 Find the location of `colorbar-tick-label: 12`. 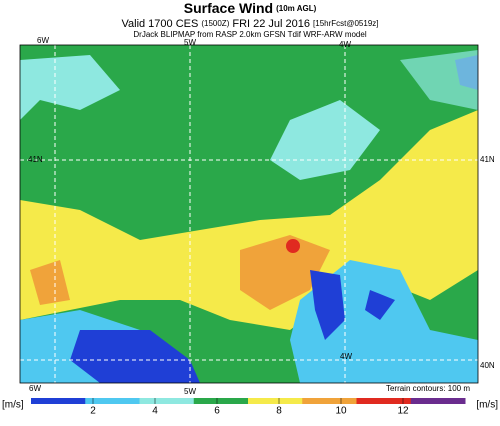

colorbar-tick-label: 12 is located at coordinates (403, 411).